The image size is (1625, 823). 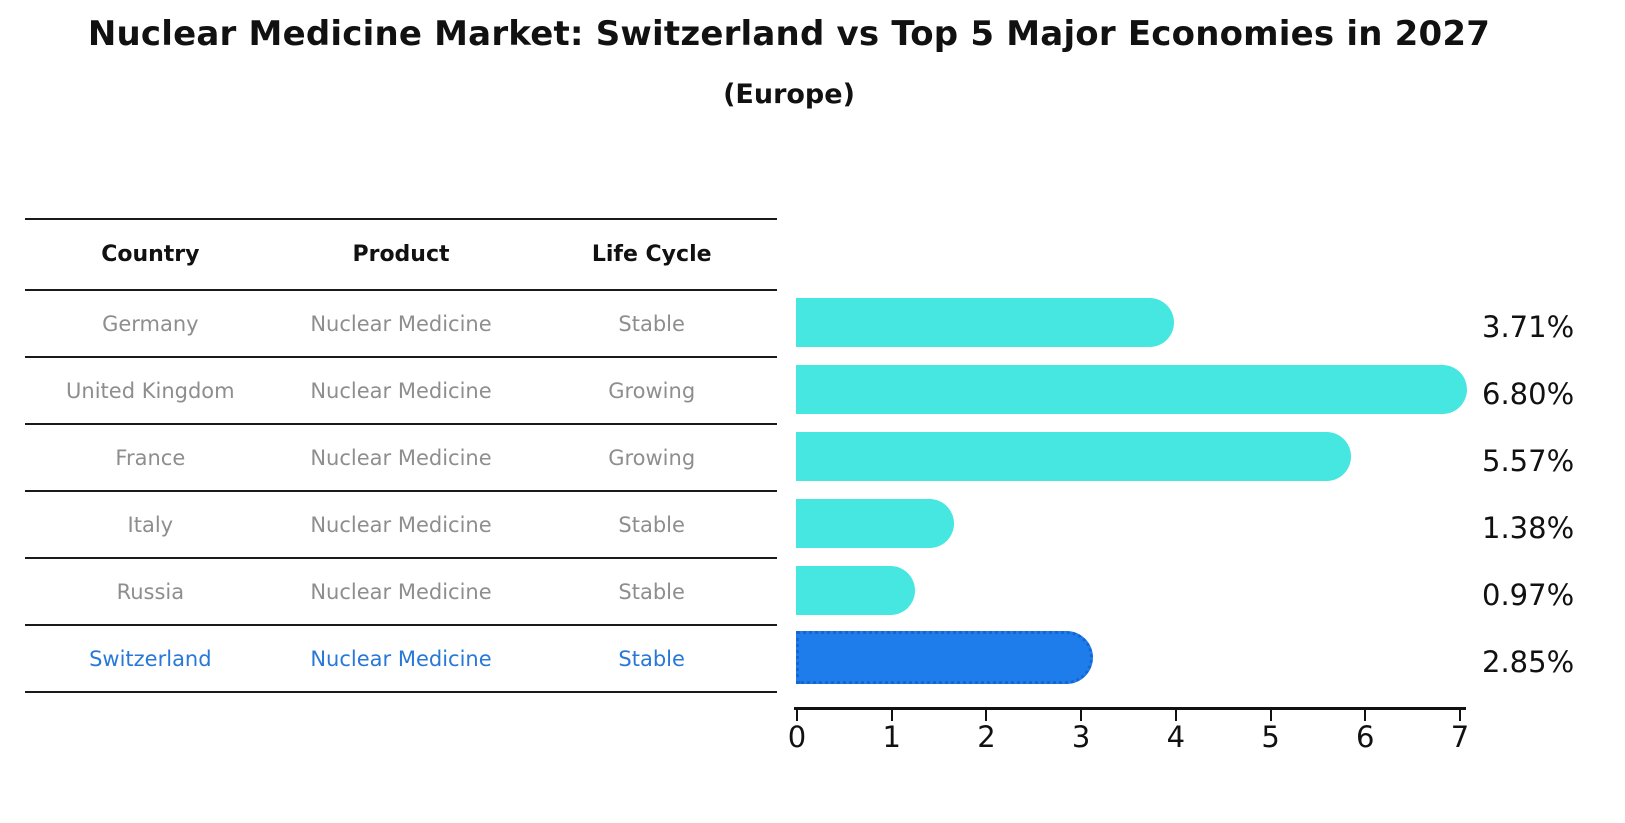 I want to click on x-axis-tick-label: 6, so click(x=1365, y=737).